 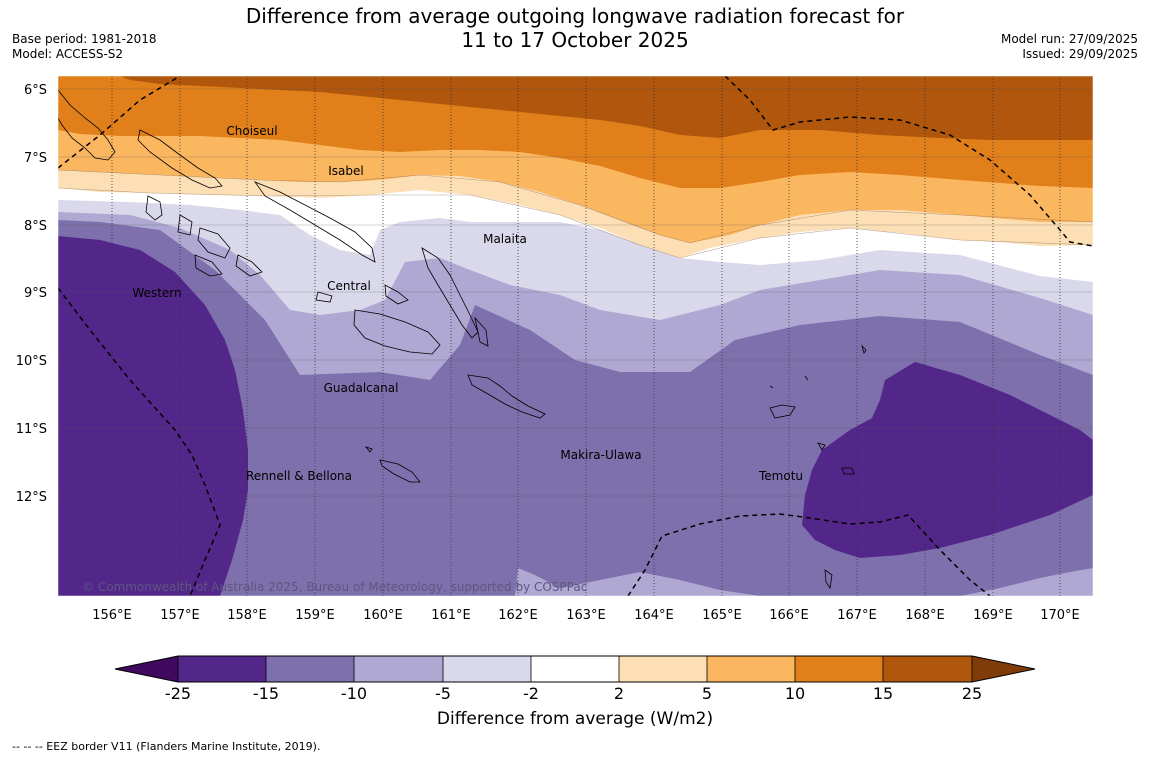 I want to click on colorbar-label: Difference from average (W/m2), so click(x=575, y=719).